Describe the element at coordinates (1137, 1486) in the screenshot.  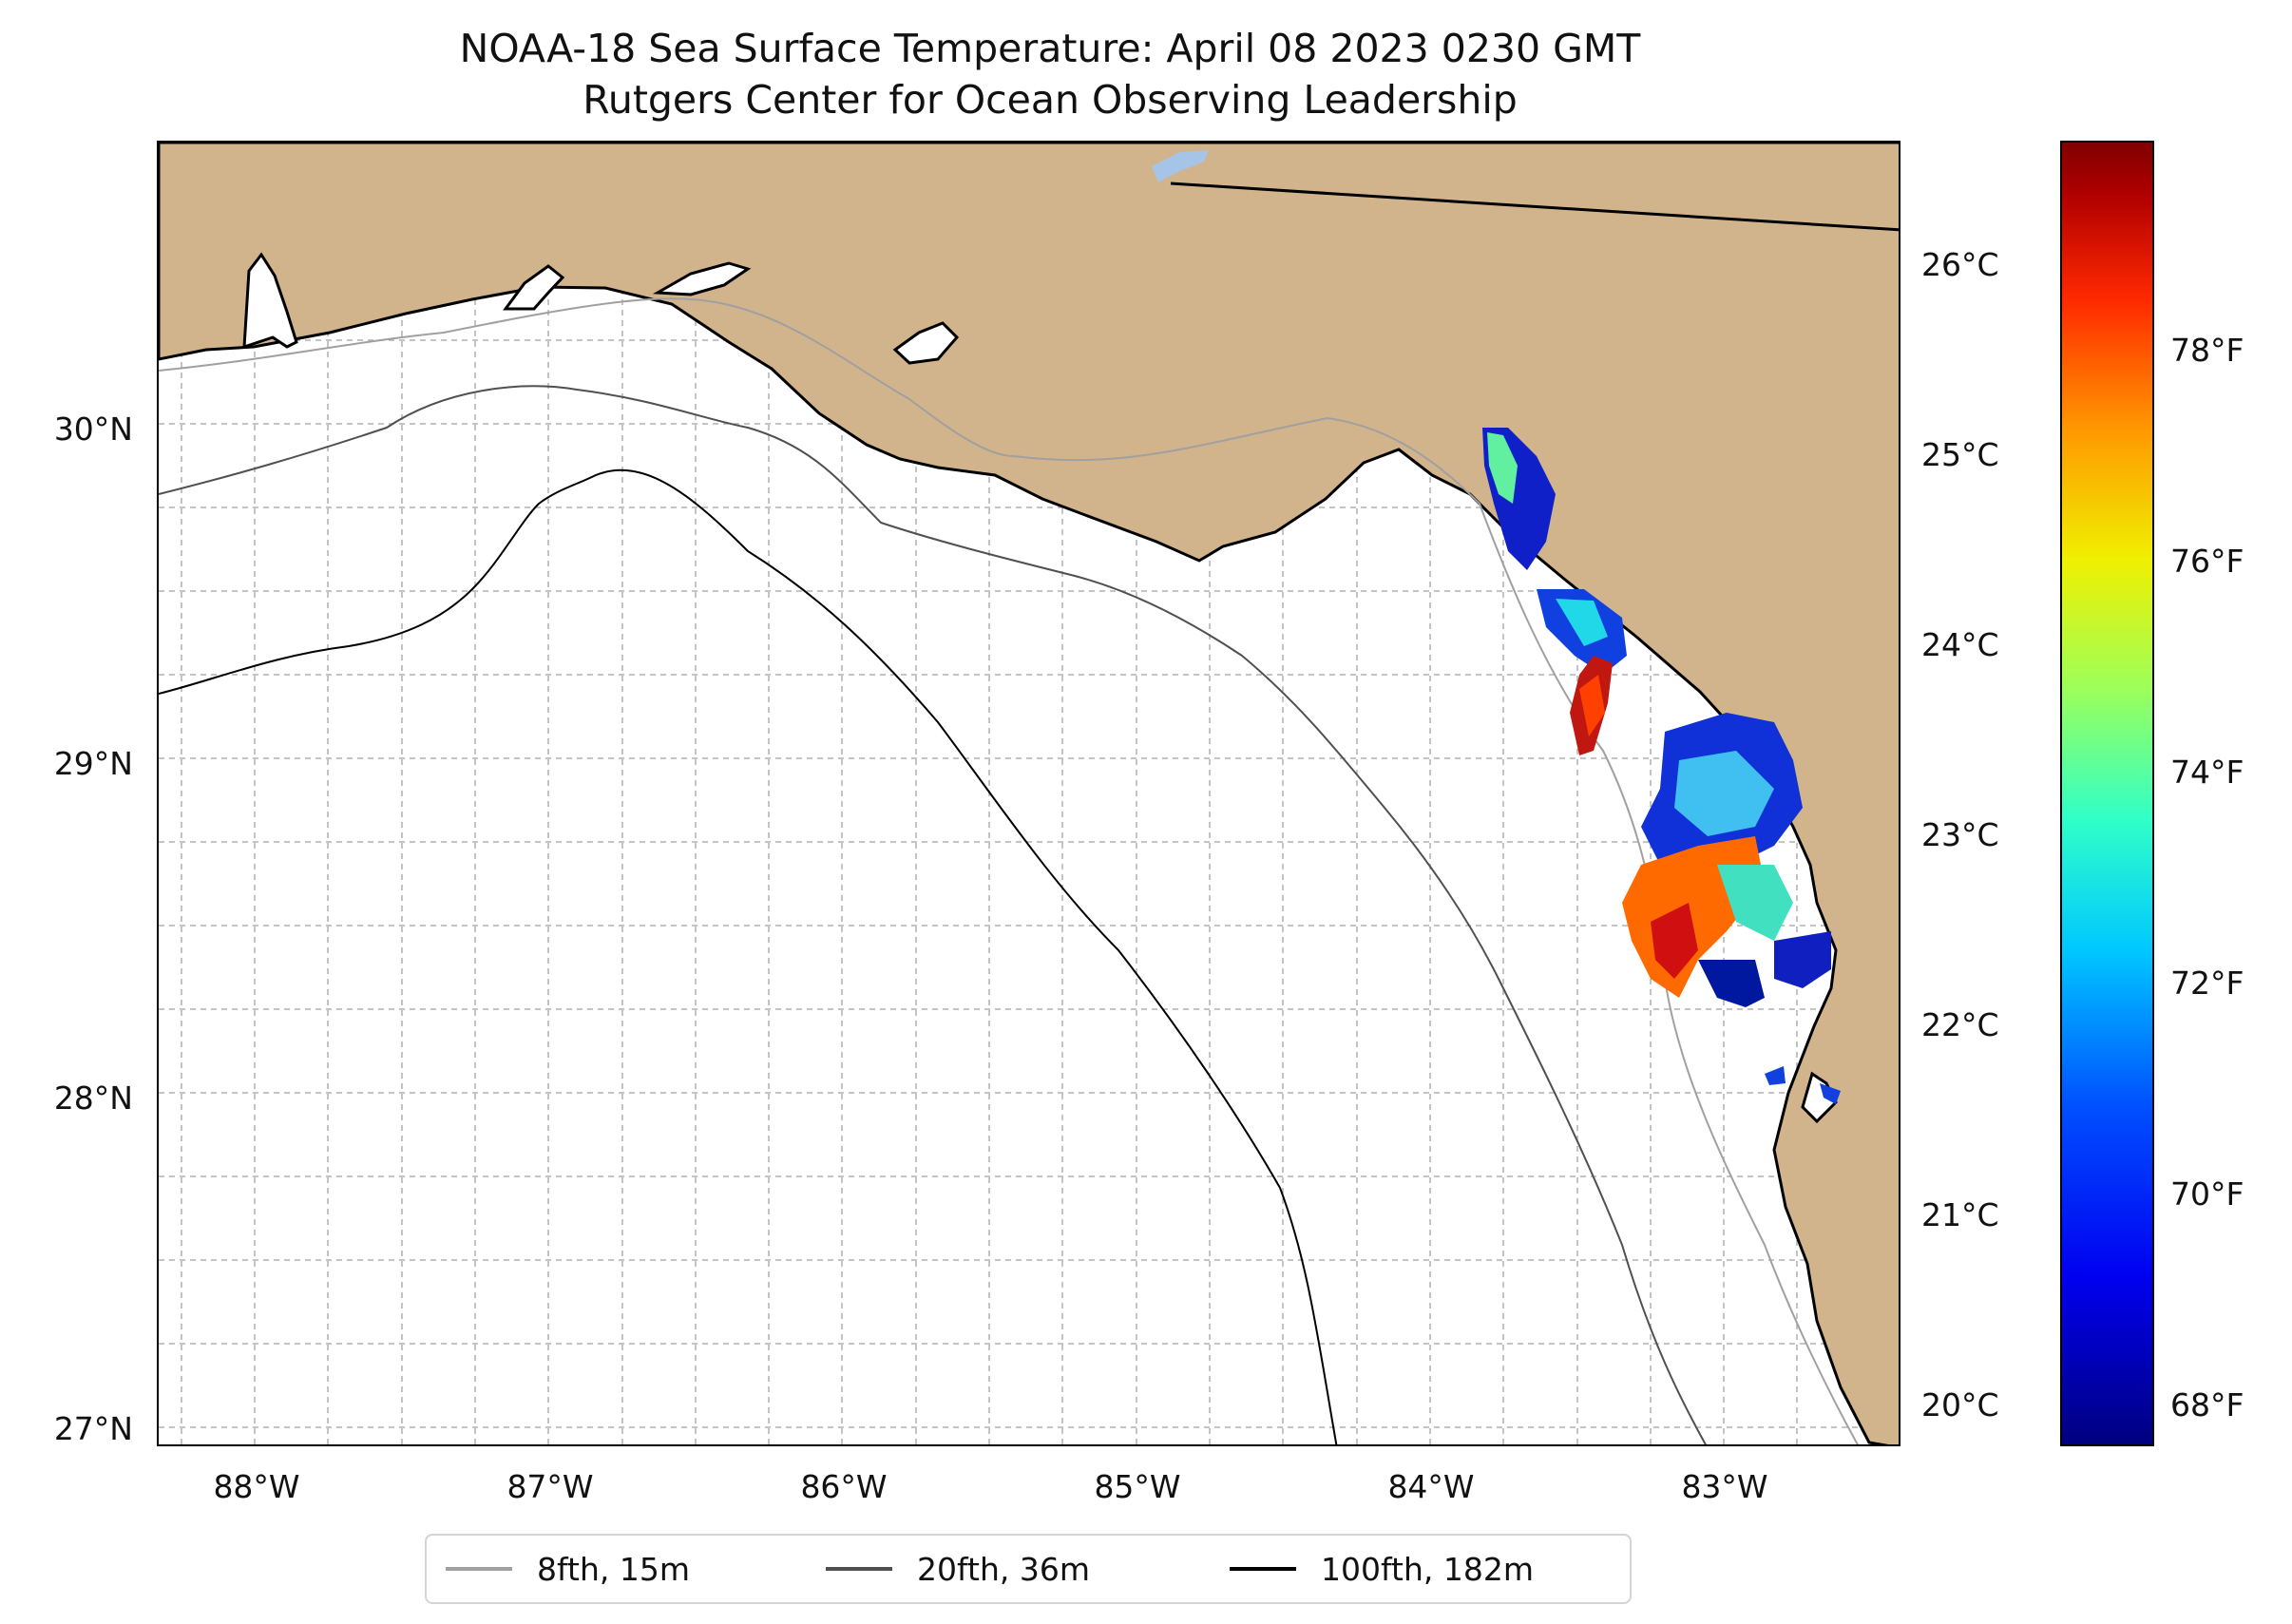
I see `lon-label-85w: 85°W` at that location.